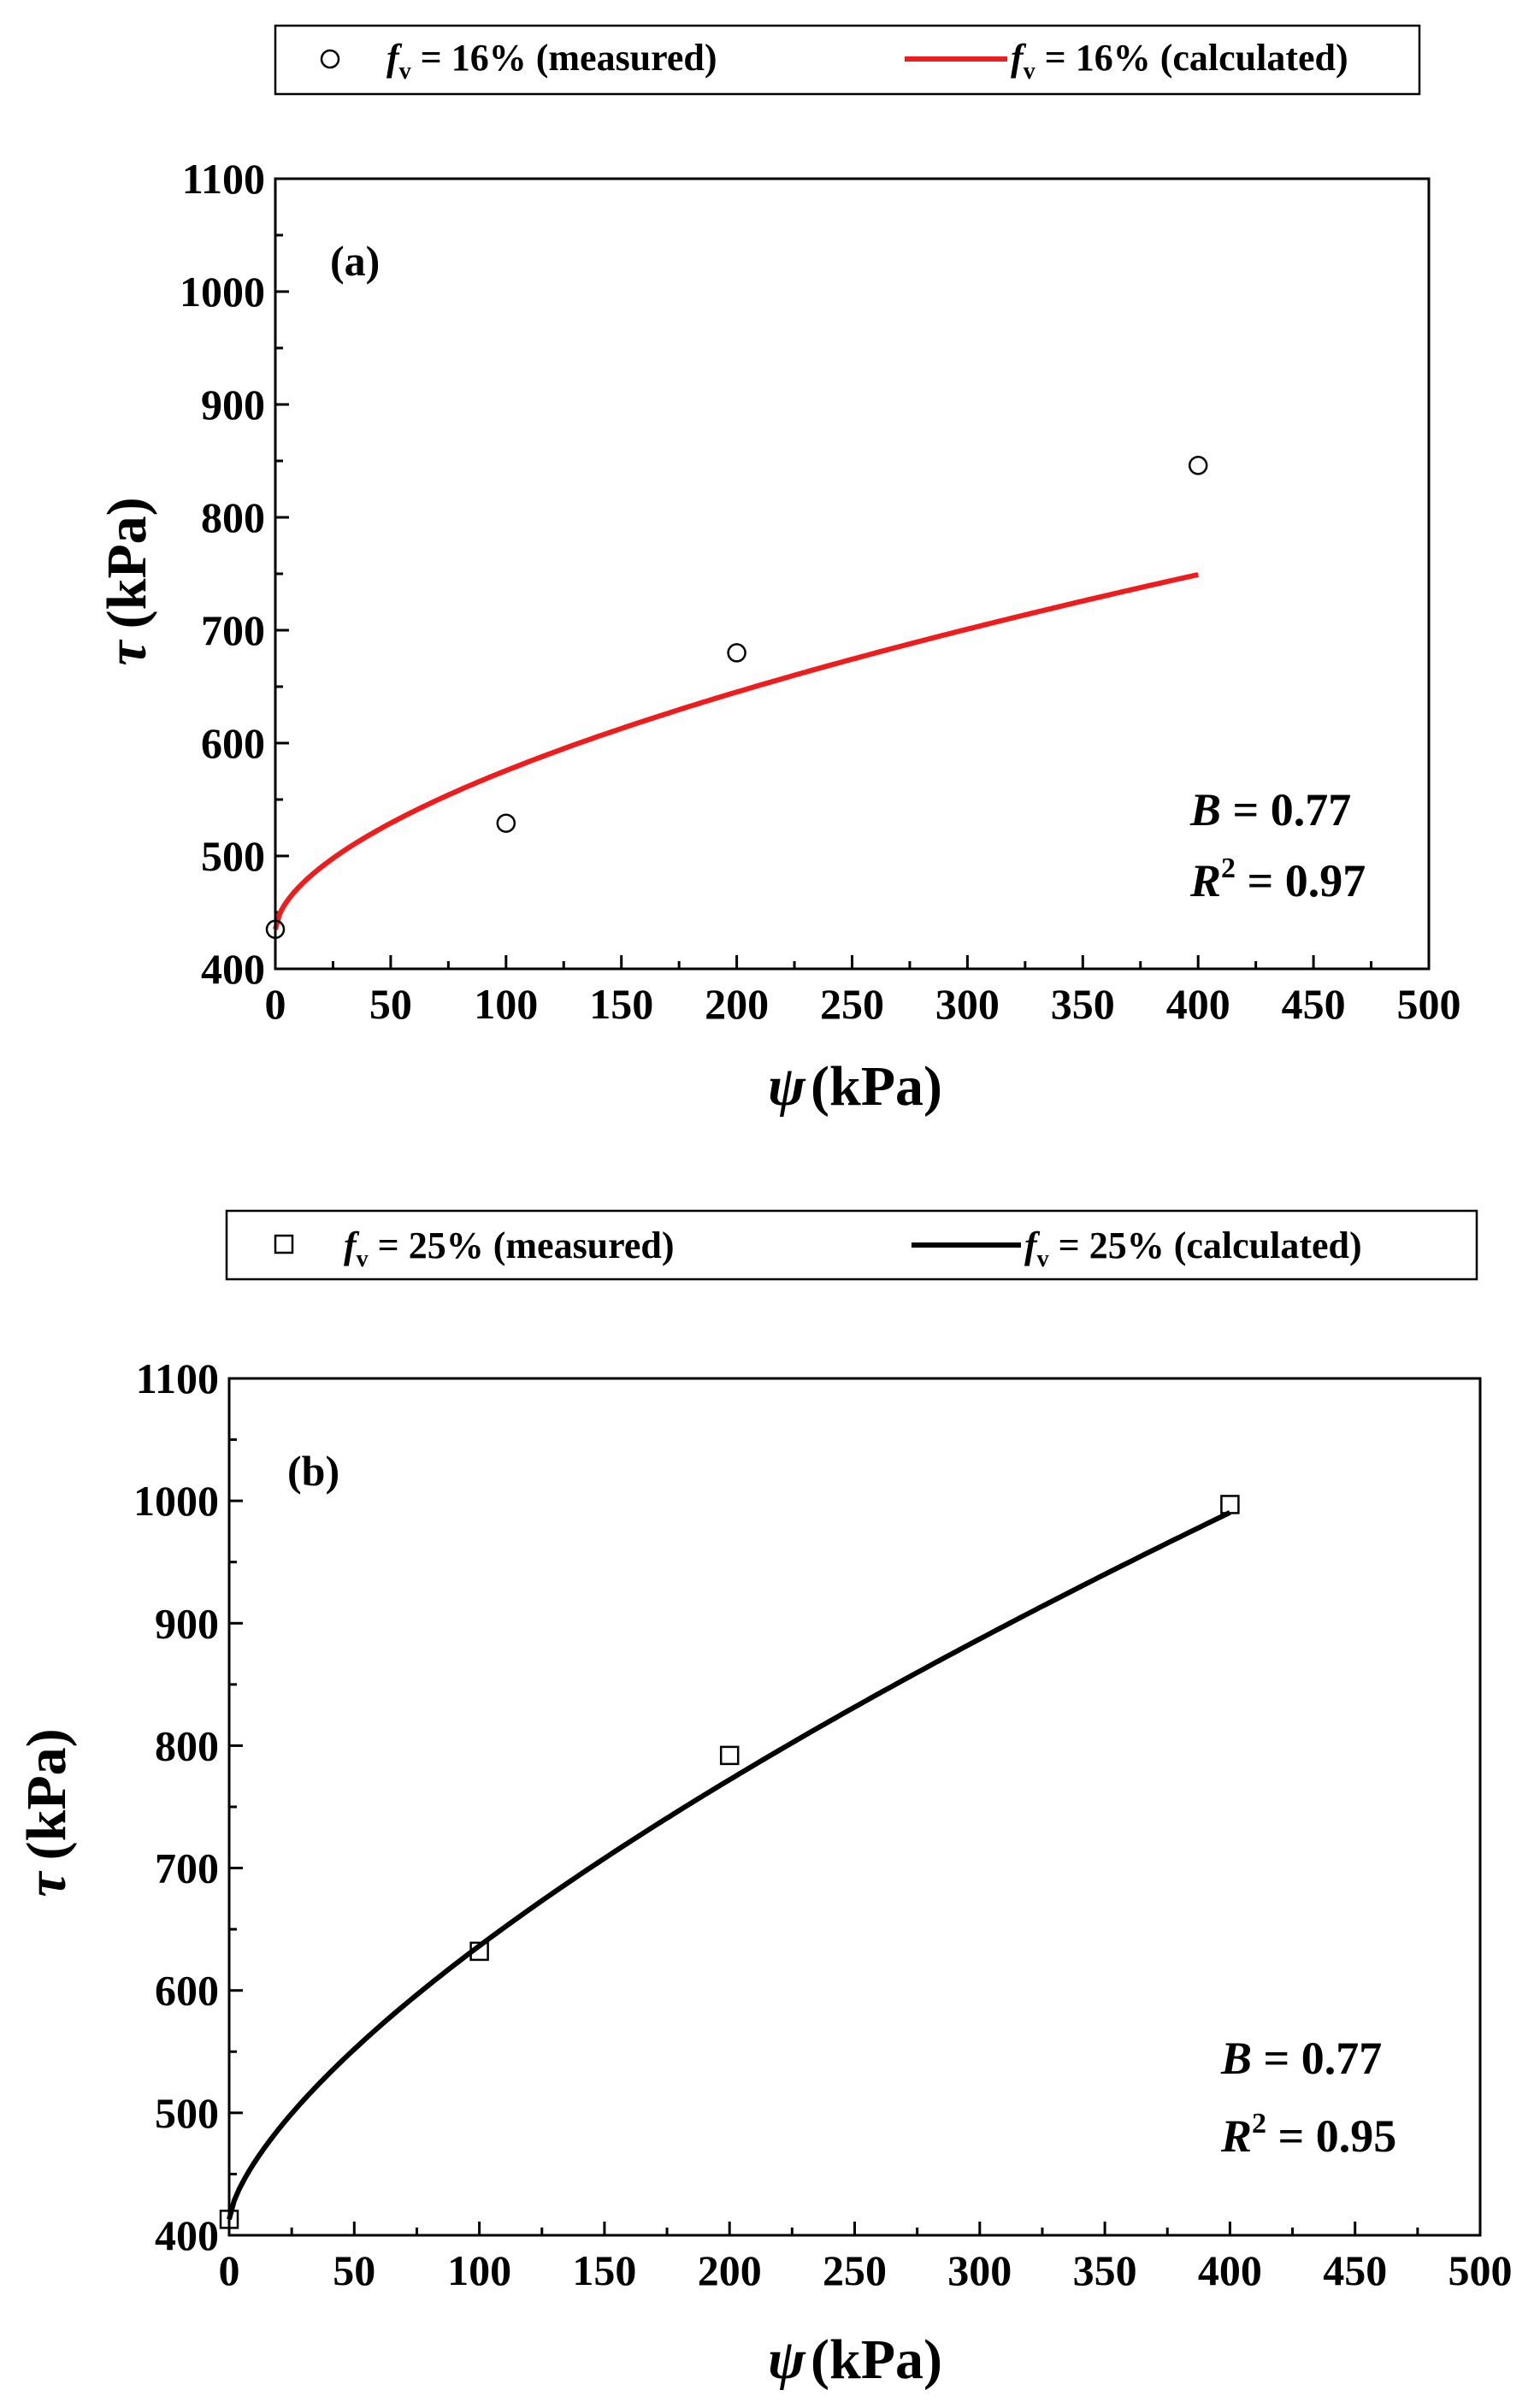 This screenshot has width=1540, height=2402. What do you see at coordinates (313, 1471) in the screenshot?
I see `panel-label-b: (b)` at bounding box center [313, 1471].